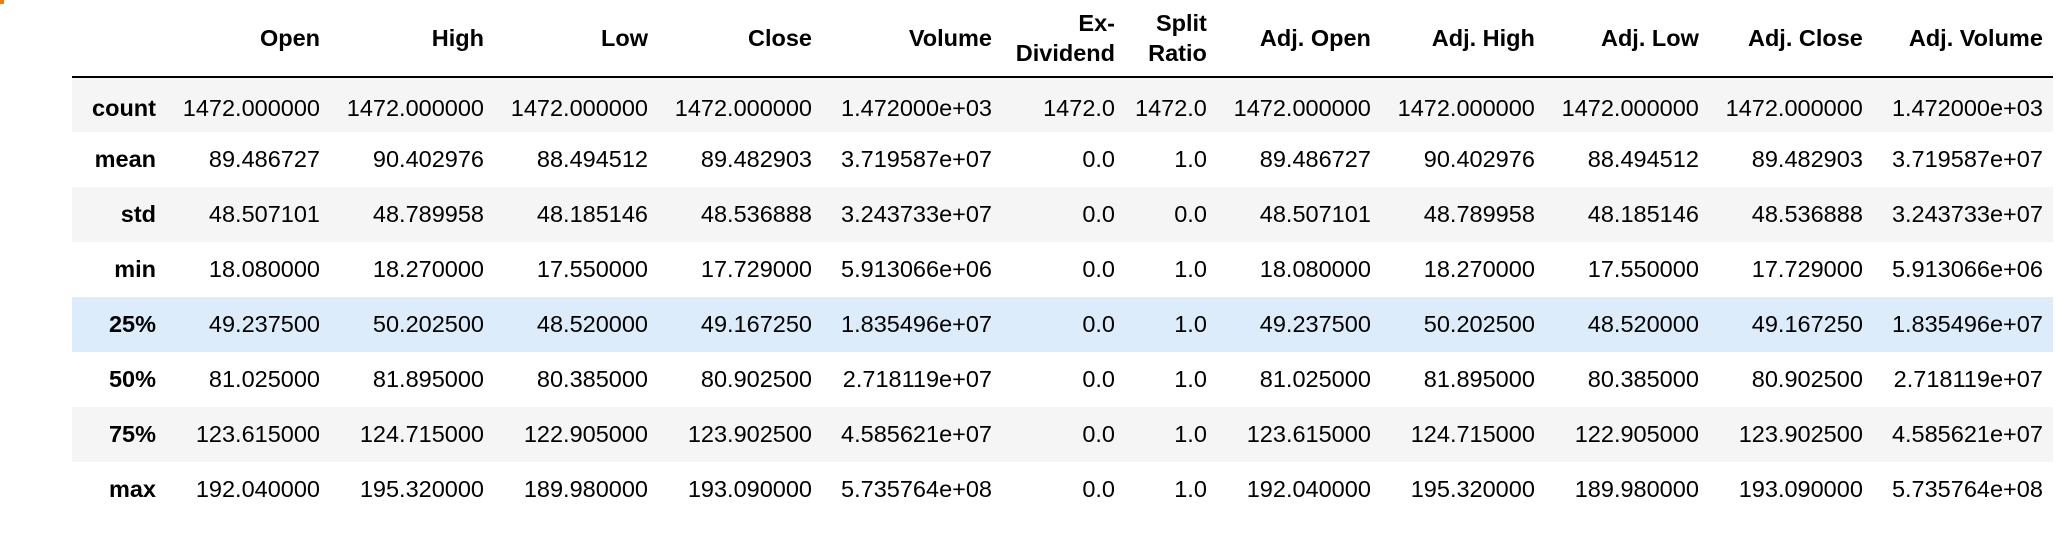 The image size is (2072, 536). Describe the element at coordinates (412, 39) in the screenshot. I see `column-header-high: High` at that location.